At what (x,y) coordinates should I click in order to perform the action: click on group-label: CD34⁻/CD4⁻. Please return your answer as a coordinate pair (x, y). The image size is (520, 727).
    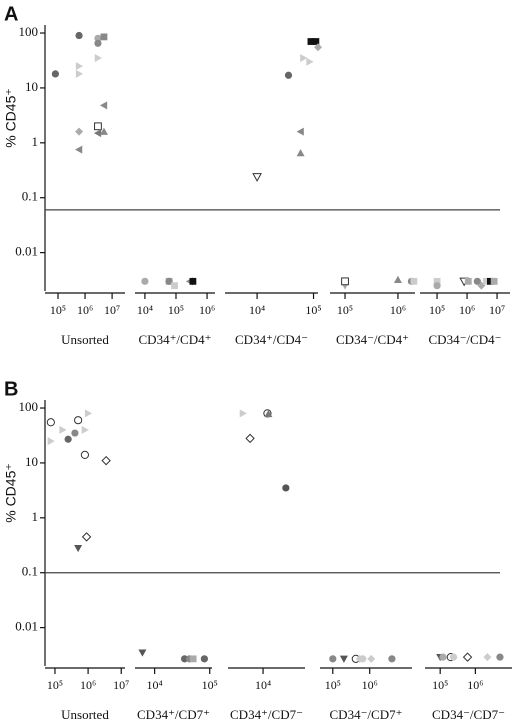
    Looking at the image, I should click on (465, 339).